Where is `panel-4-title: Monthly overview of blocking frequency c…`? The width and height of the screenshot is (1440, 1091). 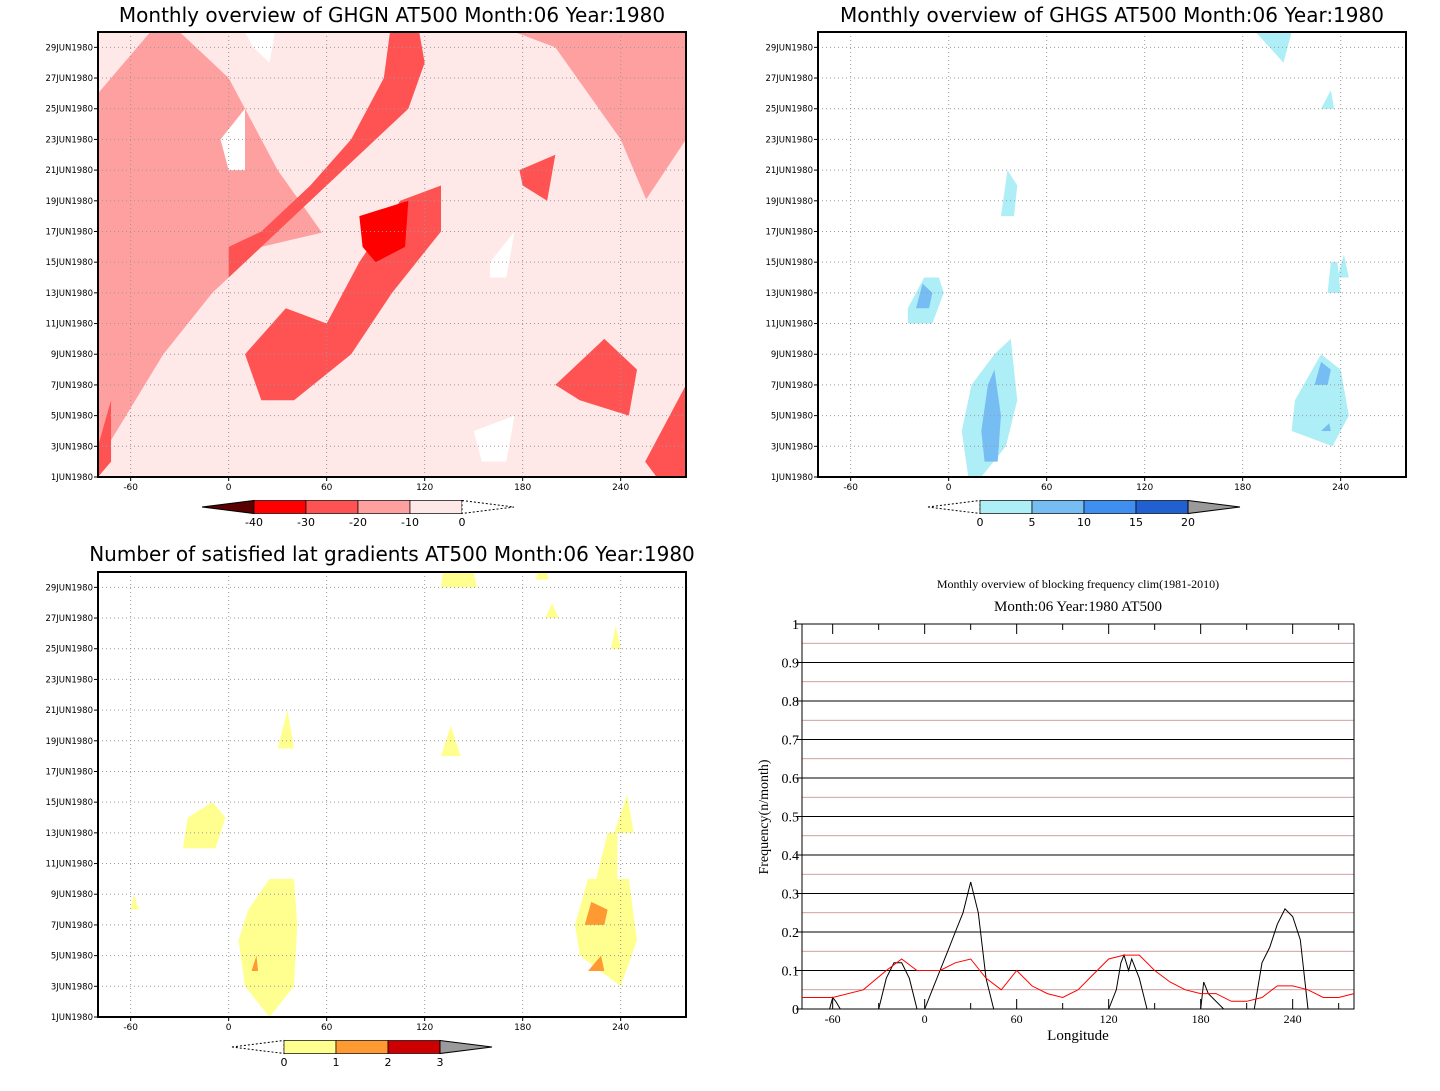
panel-4-title: Monthly overview of blocking frequency c… is located at coordinates (1078, 584).